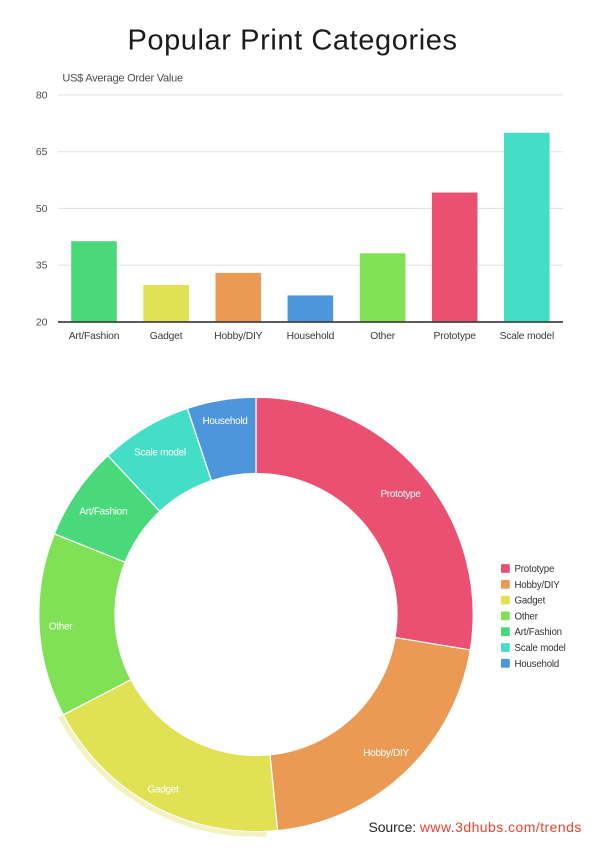 This screenshot has height=866, width=600. What do you see at coordinates (42, 152) in the screenshot?
I see `svg-text: 65` at bounding box center [42, 152].